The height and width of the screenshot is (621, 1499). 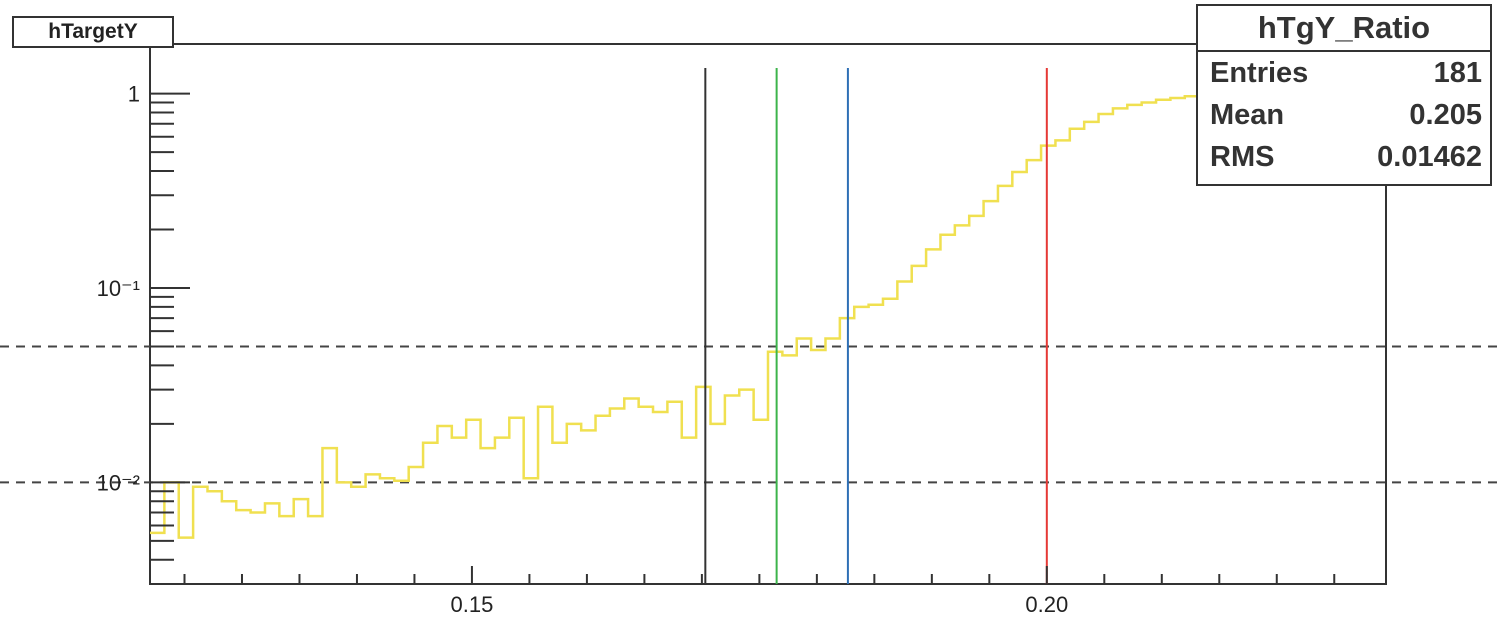 I want to click on stats-row-mean: Mean 0.205, so click(x=1344, y=115).